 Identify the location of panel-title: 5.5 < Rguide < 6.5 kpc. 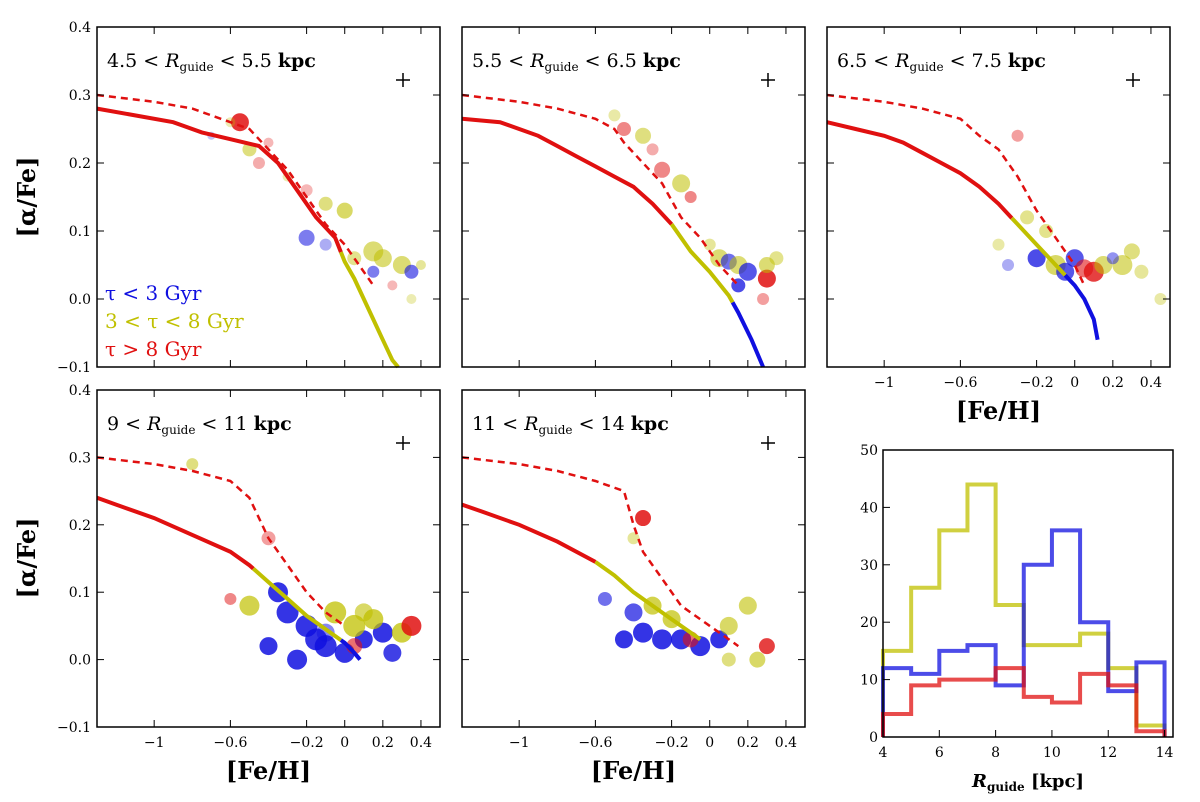
(576, 62).